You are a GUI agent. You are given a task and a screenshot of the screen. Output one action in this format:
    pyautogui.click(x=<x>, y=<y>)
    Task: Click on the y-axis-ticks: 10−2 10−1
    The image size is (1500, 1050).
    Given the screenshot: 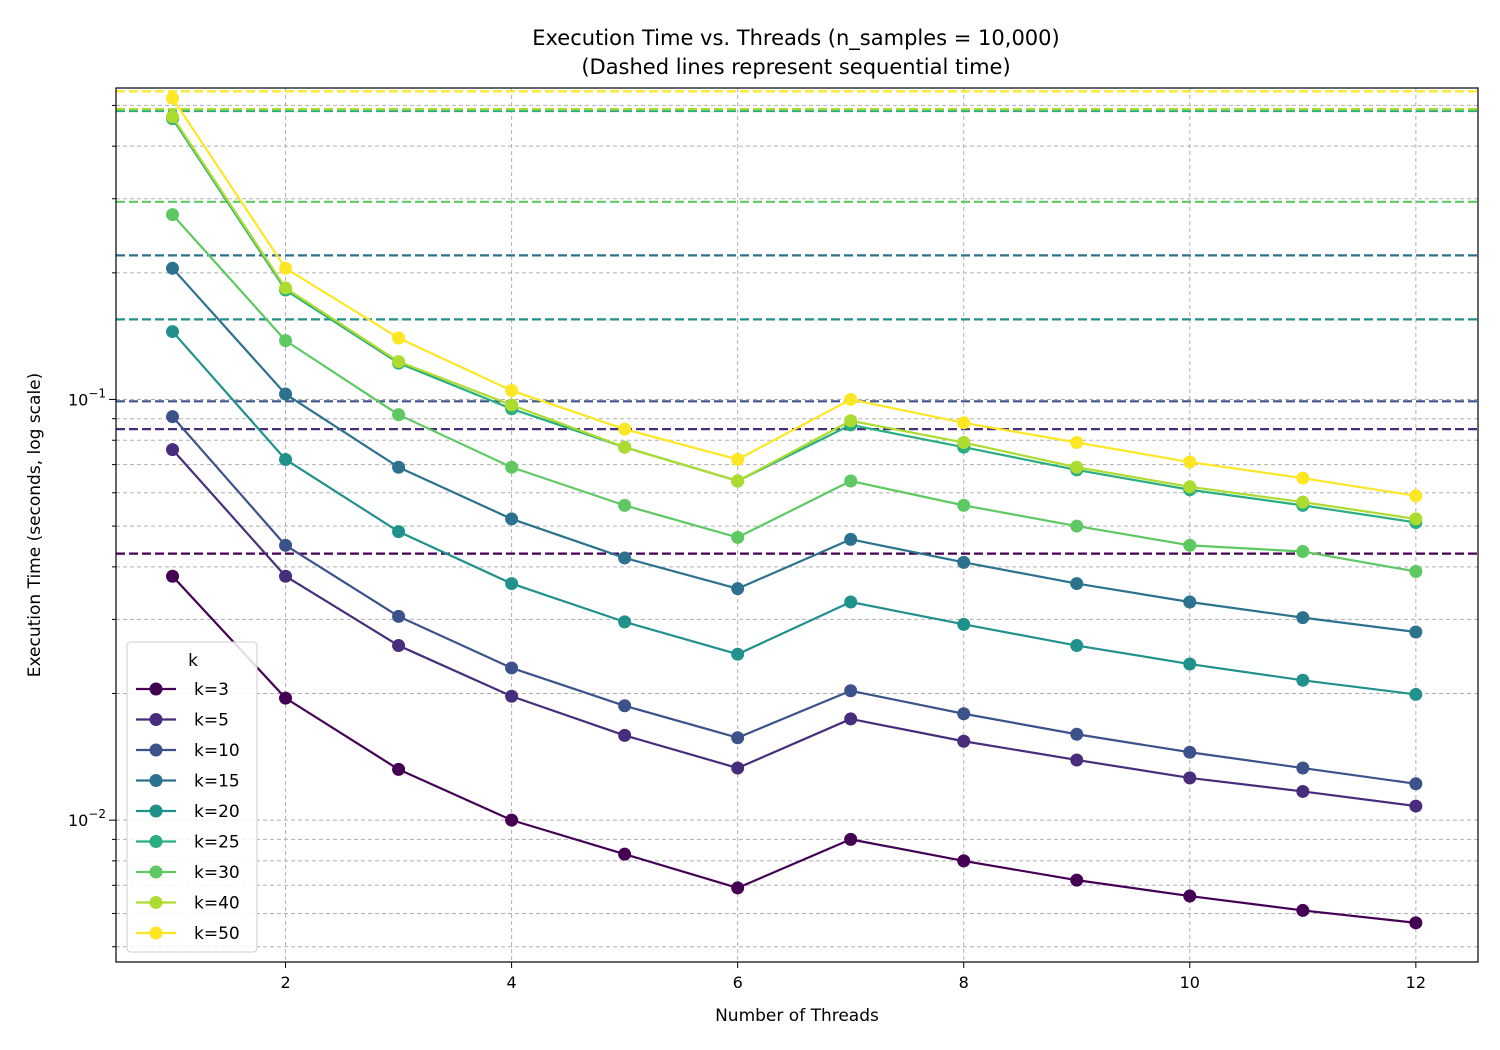 What is the action you would take?
    pyautogui.click(x=92, y=526)
    